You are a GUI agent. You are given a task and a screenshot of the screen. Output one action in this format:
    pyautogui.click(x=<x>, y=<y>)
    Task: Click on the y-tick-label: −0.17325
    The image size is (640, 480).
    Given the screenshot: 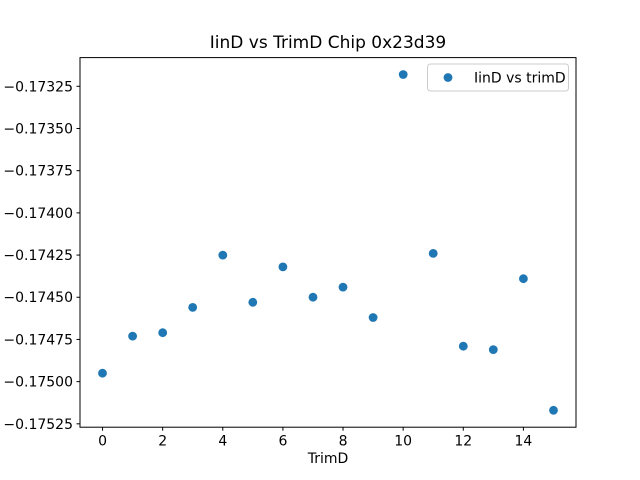 What is the action you would take?
    pyautogui.click(x=38, y=87)
    